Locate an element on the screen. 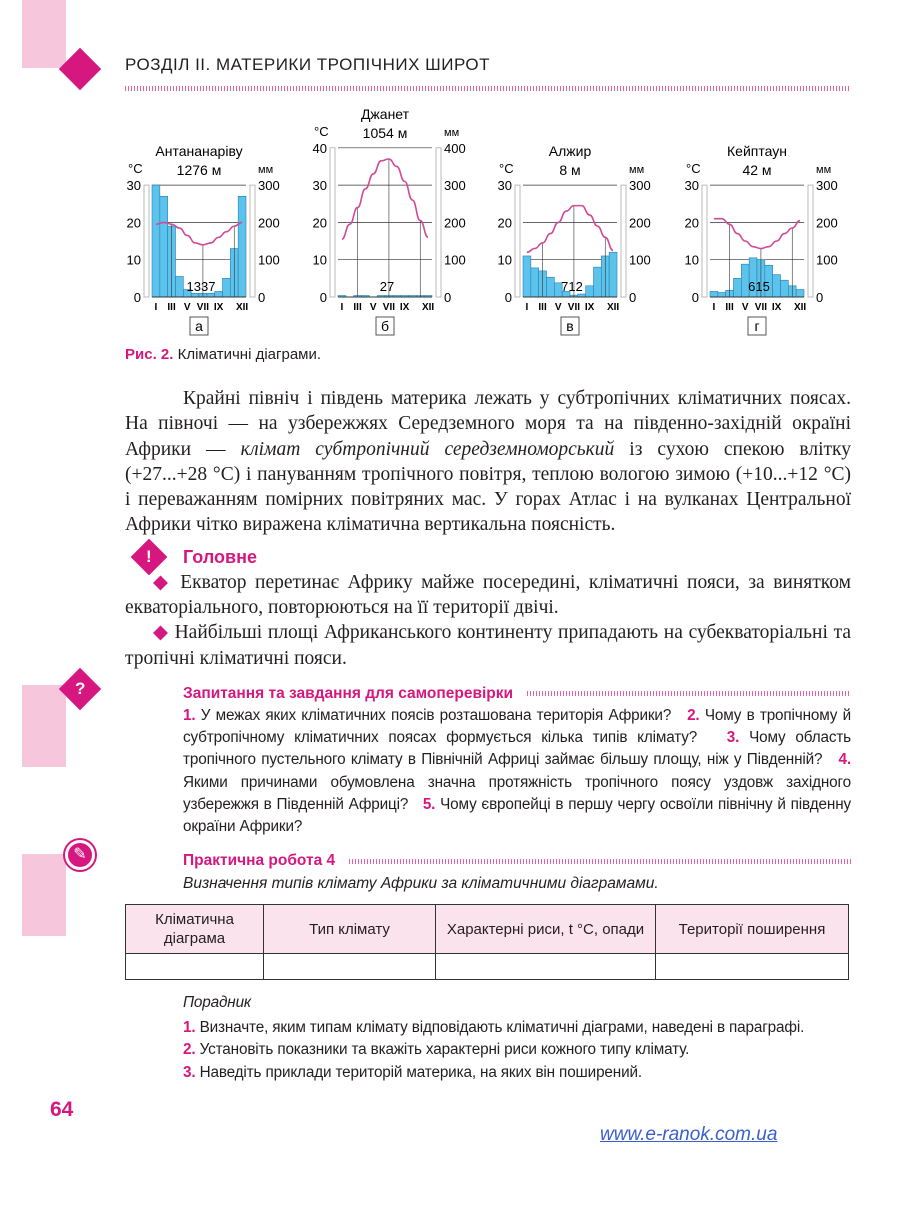 The height and width of the screenshot is (1224, 900). table-row is located at coordinates (487, 967).